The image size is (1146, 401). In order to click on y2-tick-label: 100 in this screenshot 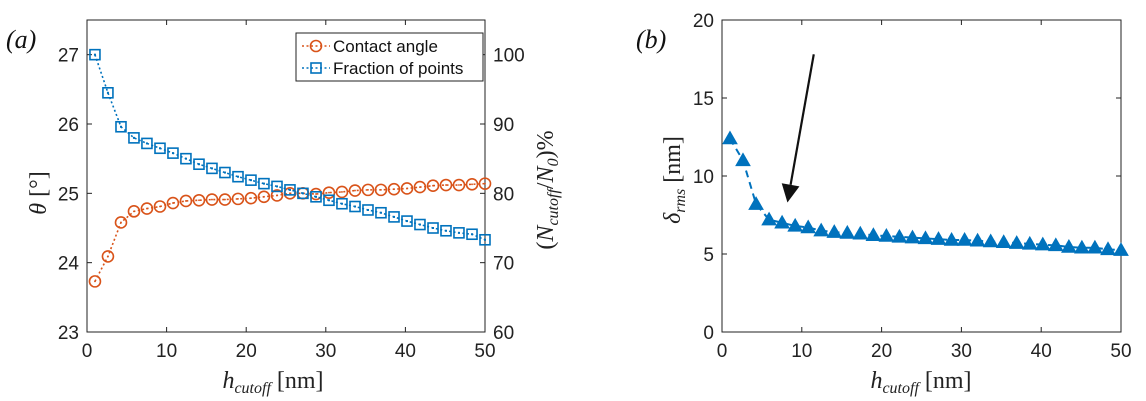, I will do `click(509, 56)`.